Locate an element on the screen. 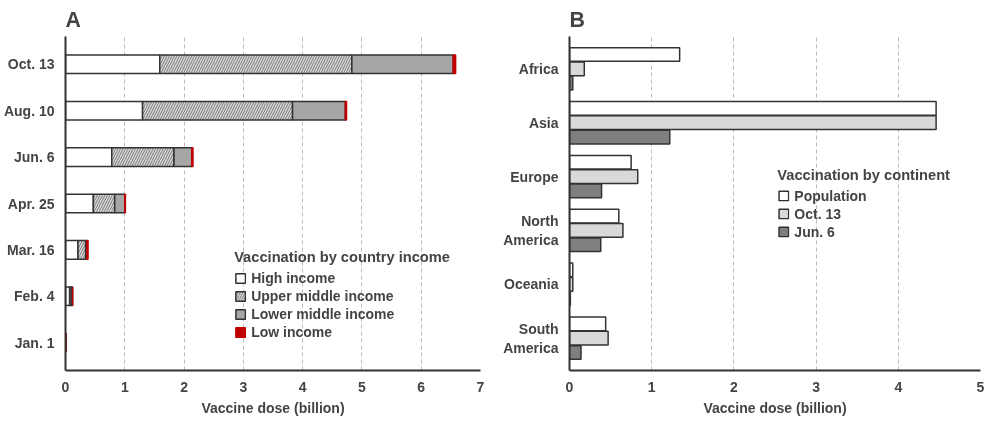  y-tick-label: North America is located at coordinates (531, 230).